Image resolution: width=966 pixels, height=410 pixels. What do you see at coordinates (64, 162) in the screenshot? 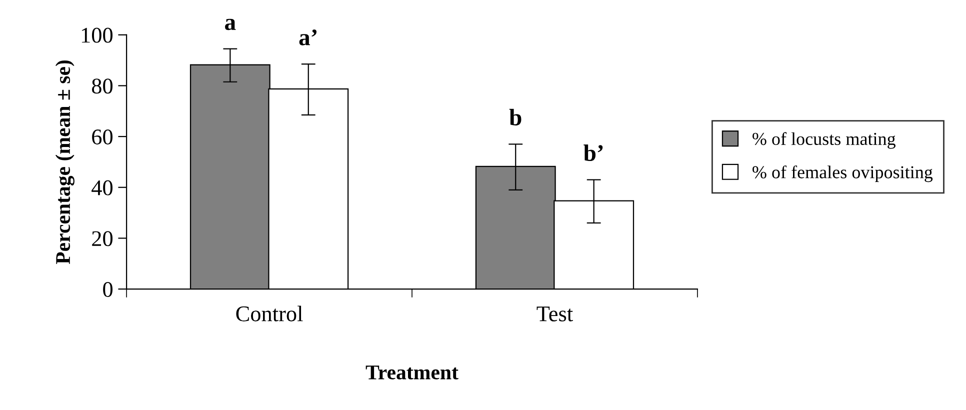
I see `y-axis-title: Percentage (mean ± se)` at bounding box center [64, 162].